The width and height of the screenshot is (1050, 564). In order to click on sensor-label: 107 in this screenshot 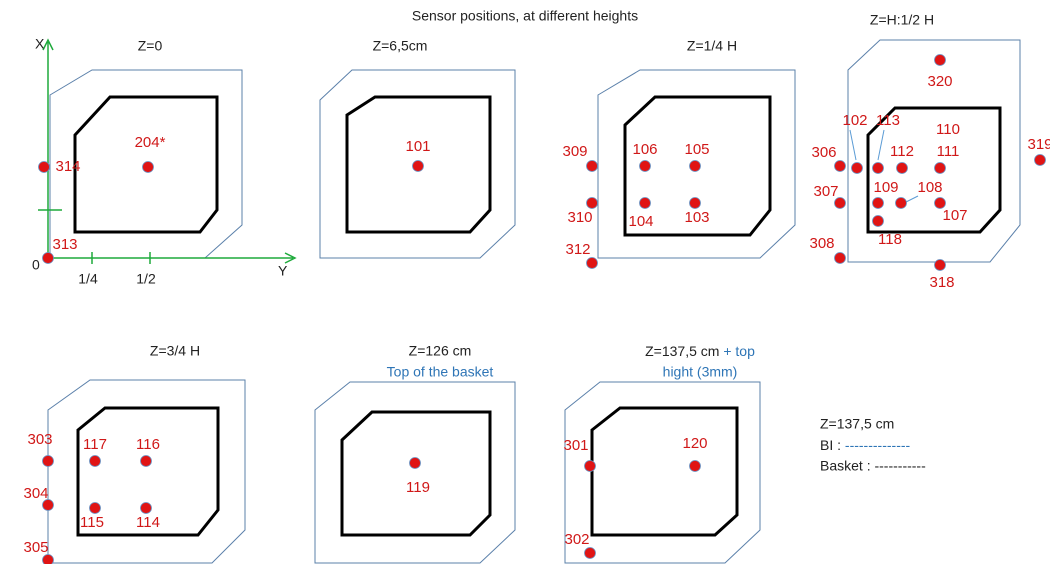, I will do `click(954, 215)`.